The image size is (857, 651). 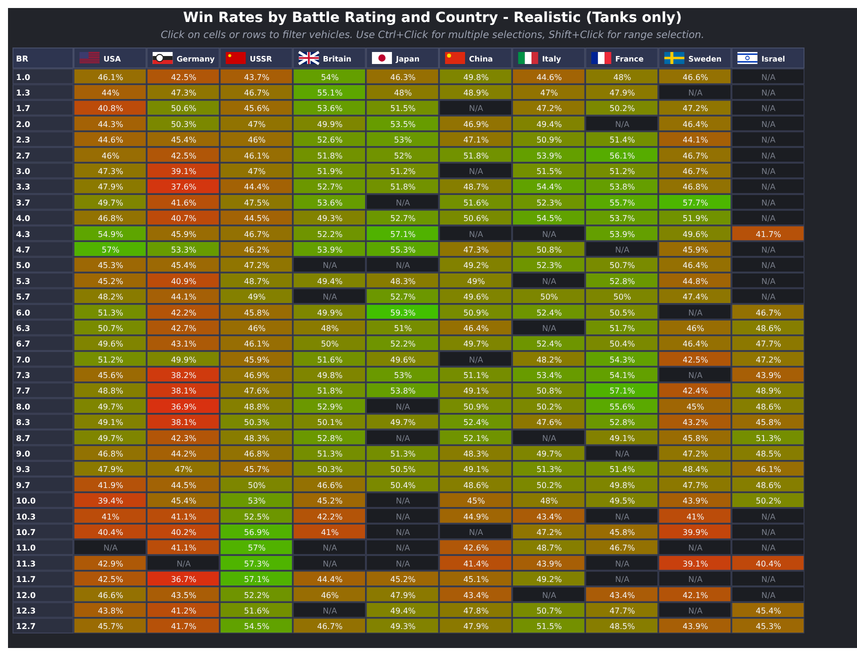 What do you see at coordinates (23, 391) in the screenshot?
I see `y-tick-label: 7.7` at bounding box center [23, 391].